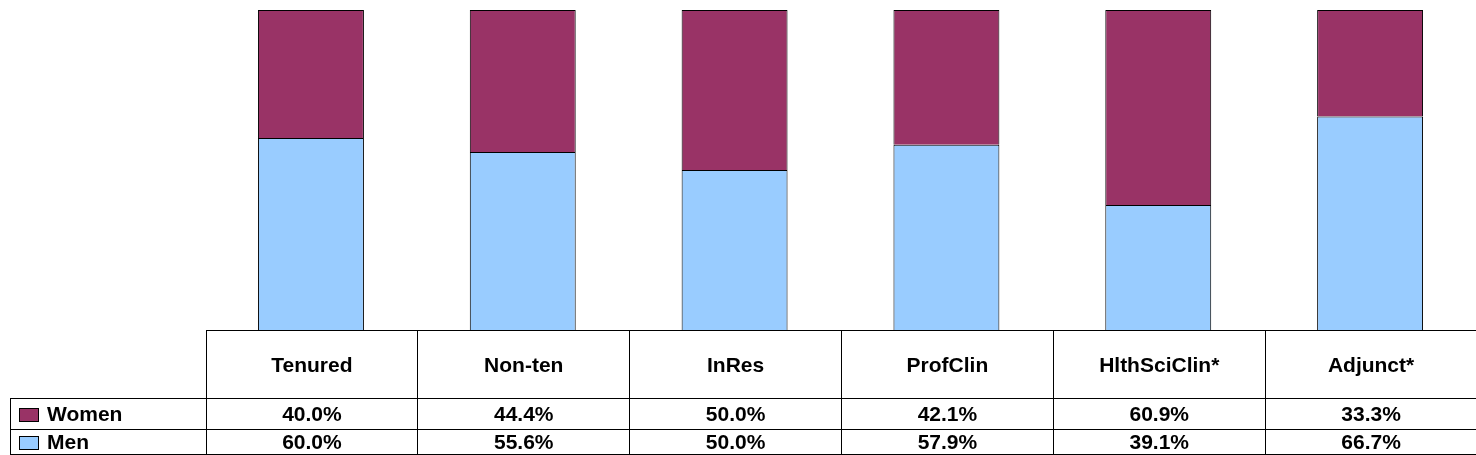 The height and width of the screenshot is (455, 1476). Describe the element at coordinates (1159, 442) in the screenshot. I see `data-label: 39.1%` at that location.